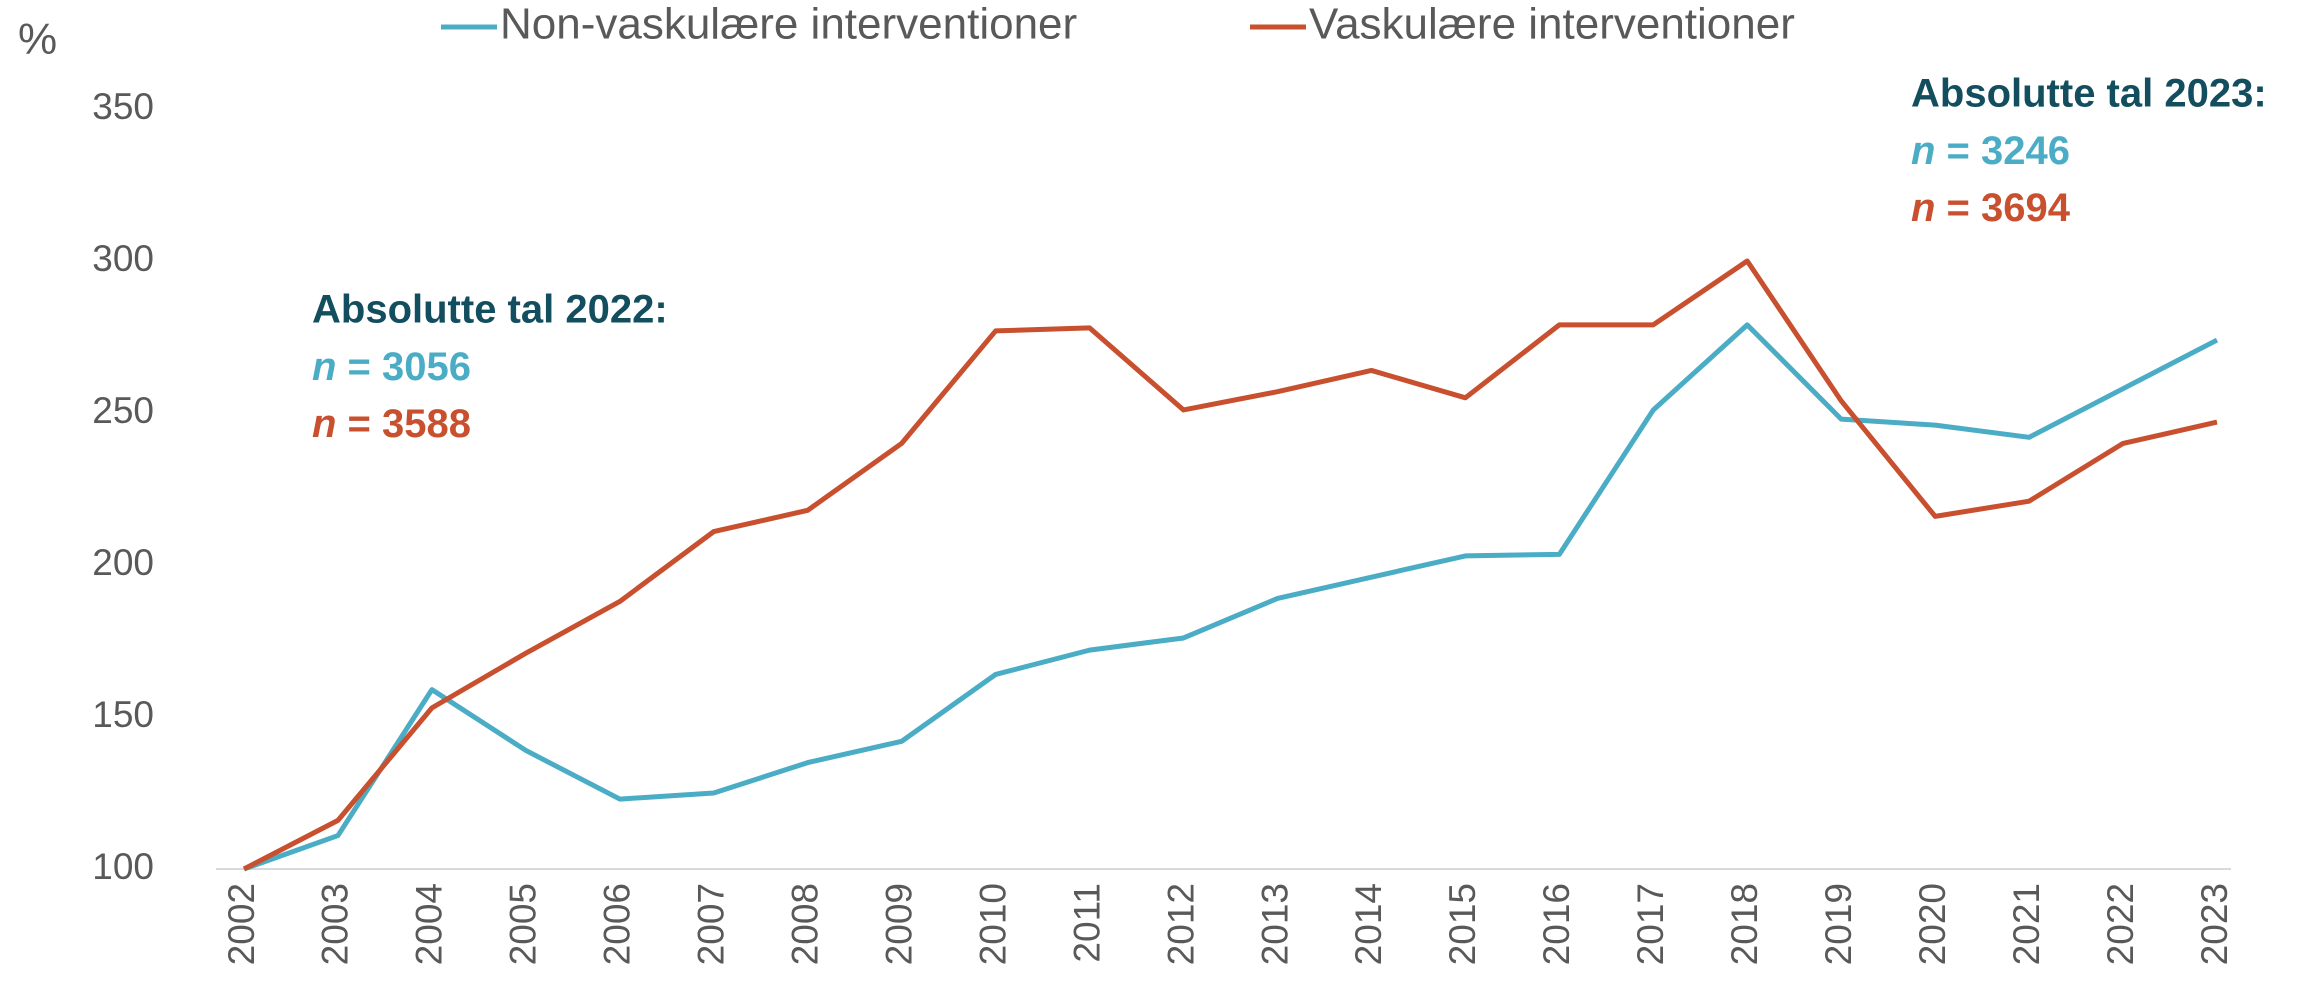 This screenshot has height=995, width=2305. Describe the element at coordinates (391, 424) in the screenshot. I see `annotation-line: n = 3588` at that location.